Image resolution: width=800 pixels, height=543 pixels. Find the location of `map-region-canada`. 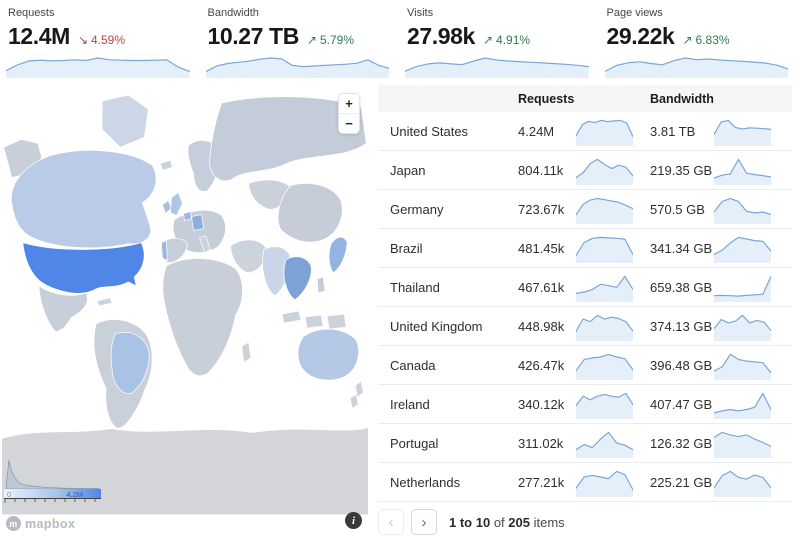

map-region-canada is located at coordinates (83, 199).